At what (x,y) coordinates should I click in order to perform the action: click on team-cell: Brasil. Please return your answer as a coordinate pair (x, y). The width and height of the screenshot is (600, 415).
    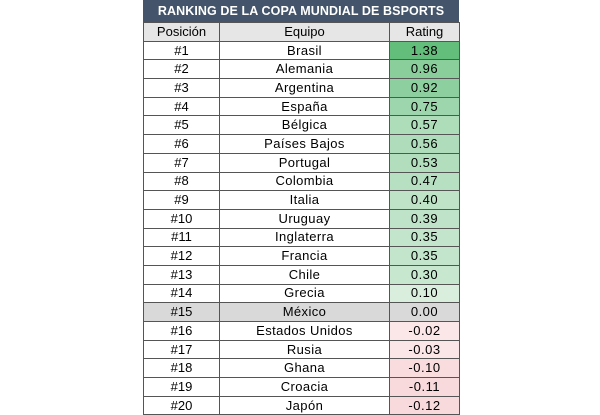
    Looking at the image, I should click on (304, 51).